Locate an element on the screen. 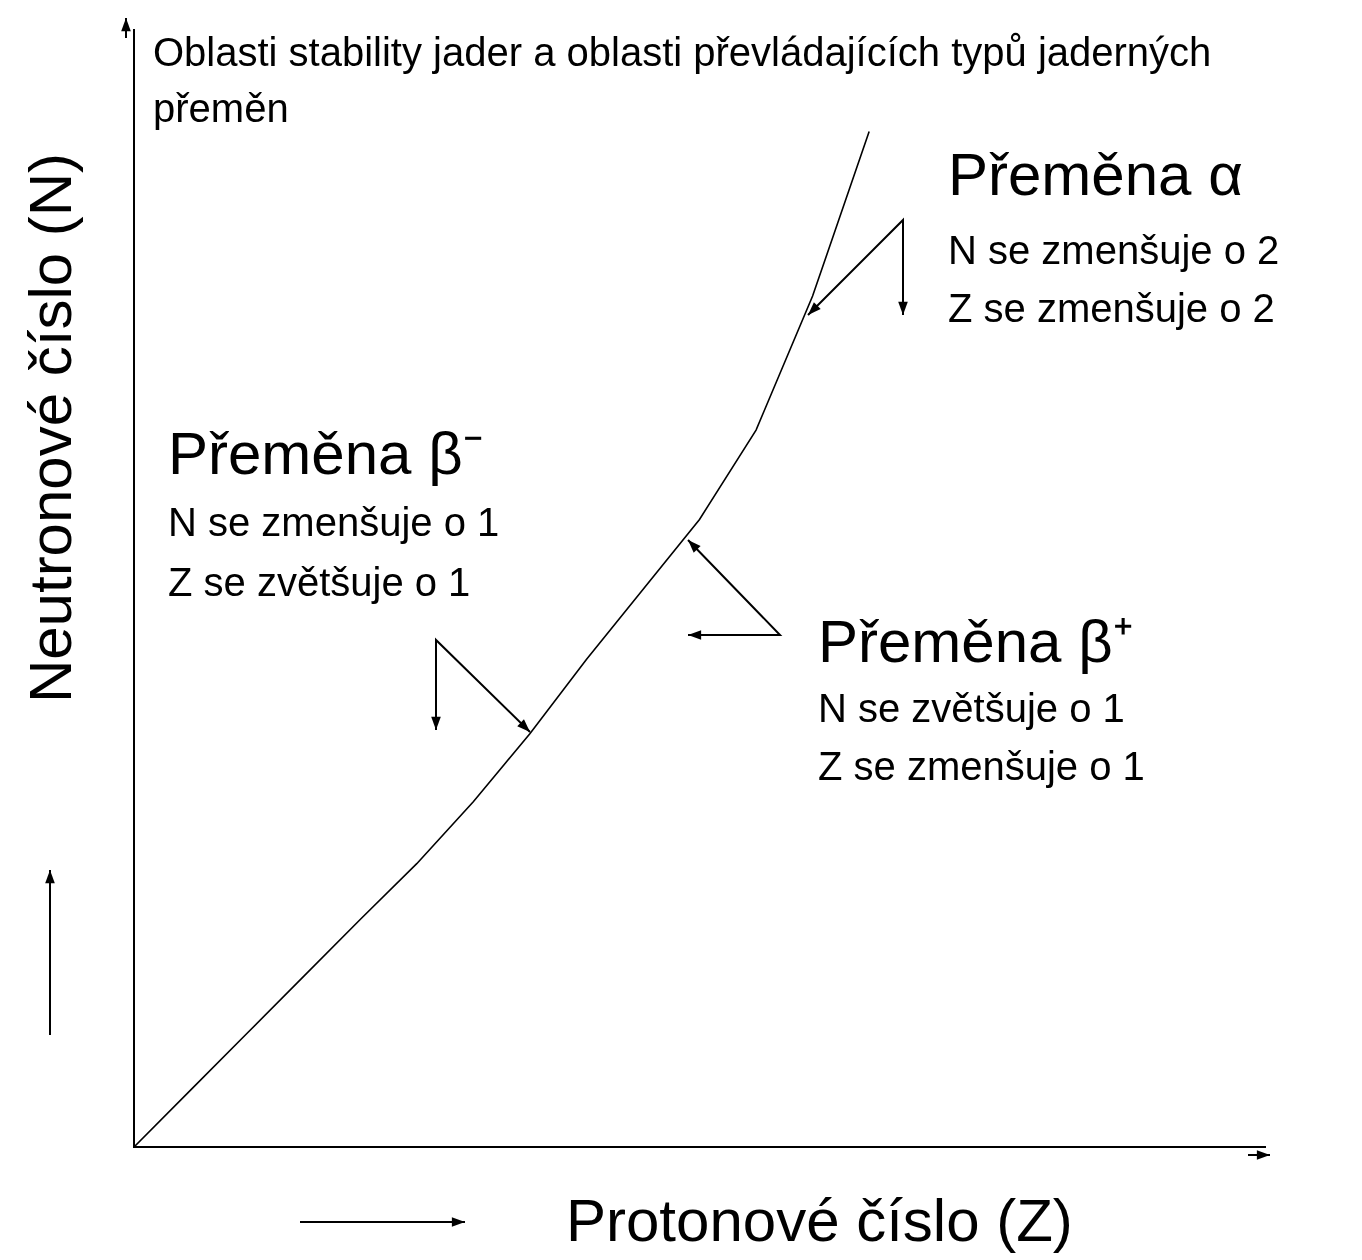  chart-title: Oblasti stability jader a oblasti převládajících typů jaderných přeměn is located at coordinates (683, 80).